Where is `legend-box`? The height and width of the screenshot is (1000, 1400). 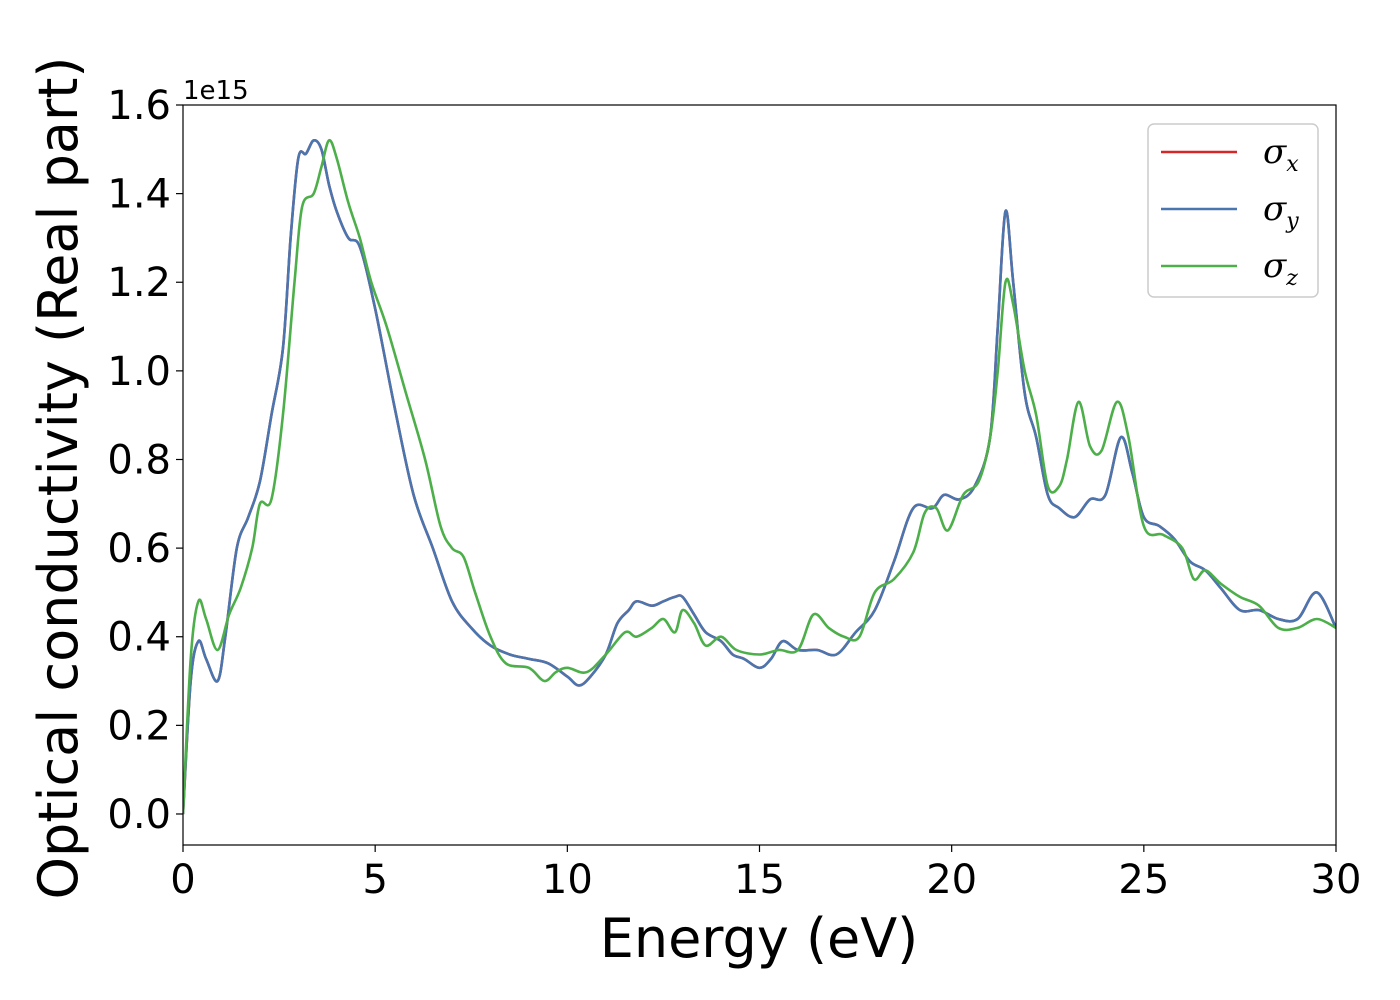
legend-box is located at coordinates (1233, 210).